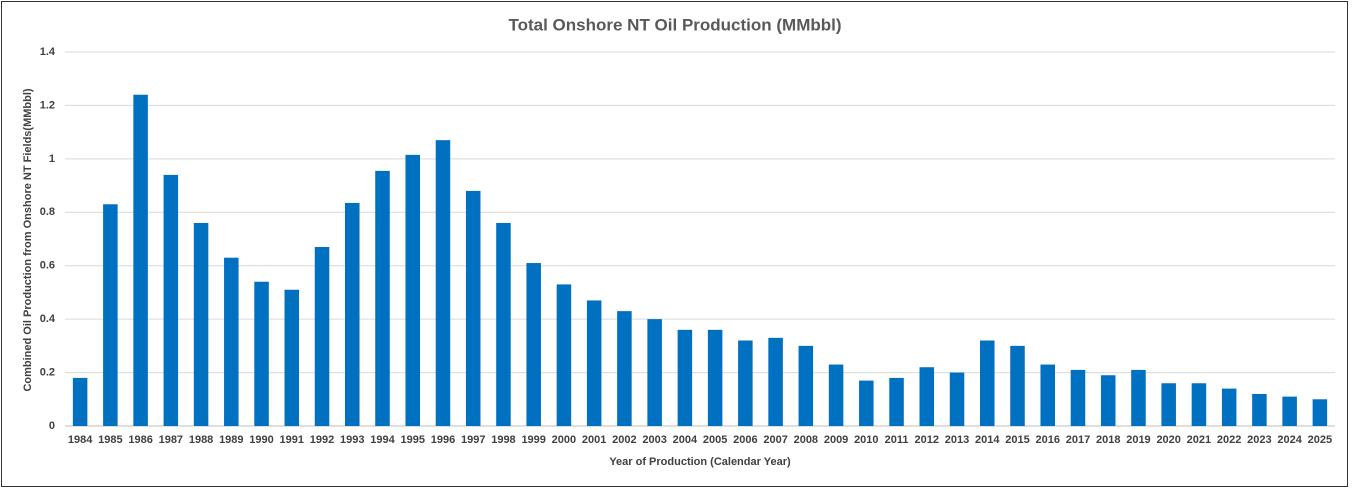 This screenshot has width=1352, height=490. What do you see at coordinates (1047, 440) in the screenshot?
I see `x-tick-label: 2016` at bounding box center [1047, 440].